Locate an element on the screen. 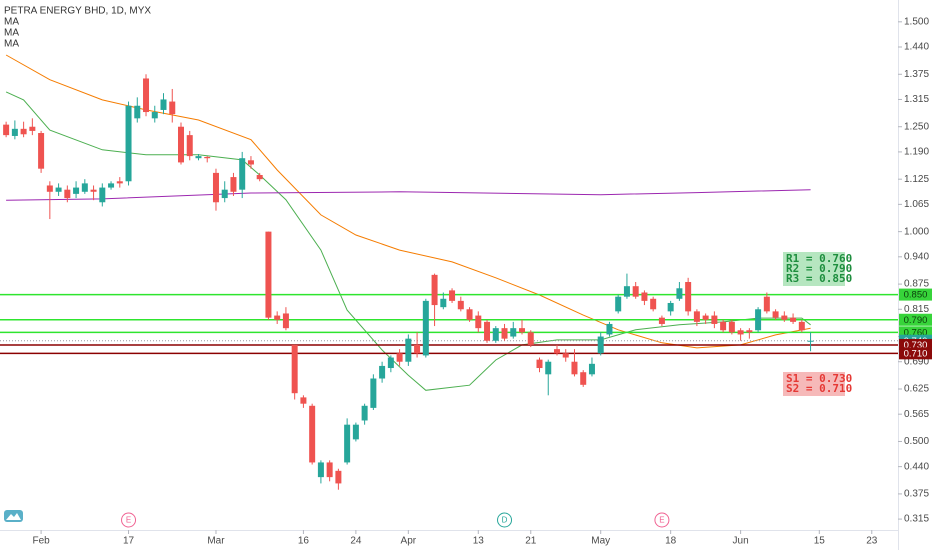 This screenshot has width=932, height=550. x-tick-label: 15 is located at coordinates (820, 541).